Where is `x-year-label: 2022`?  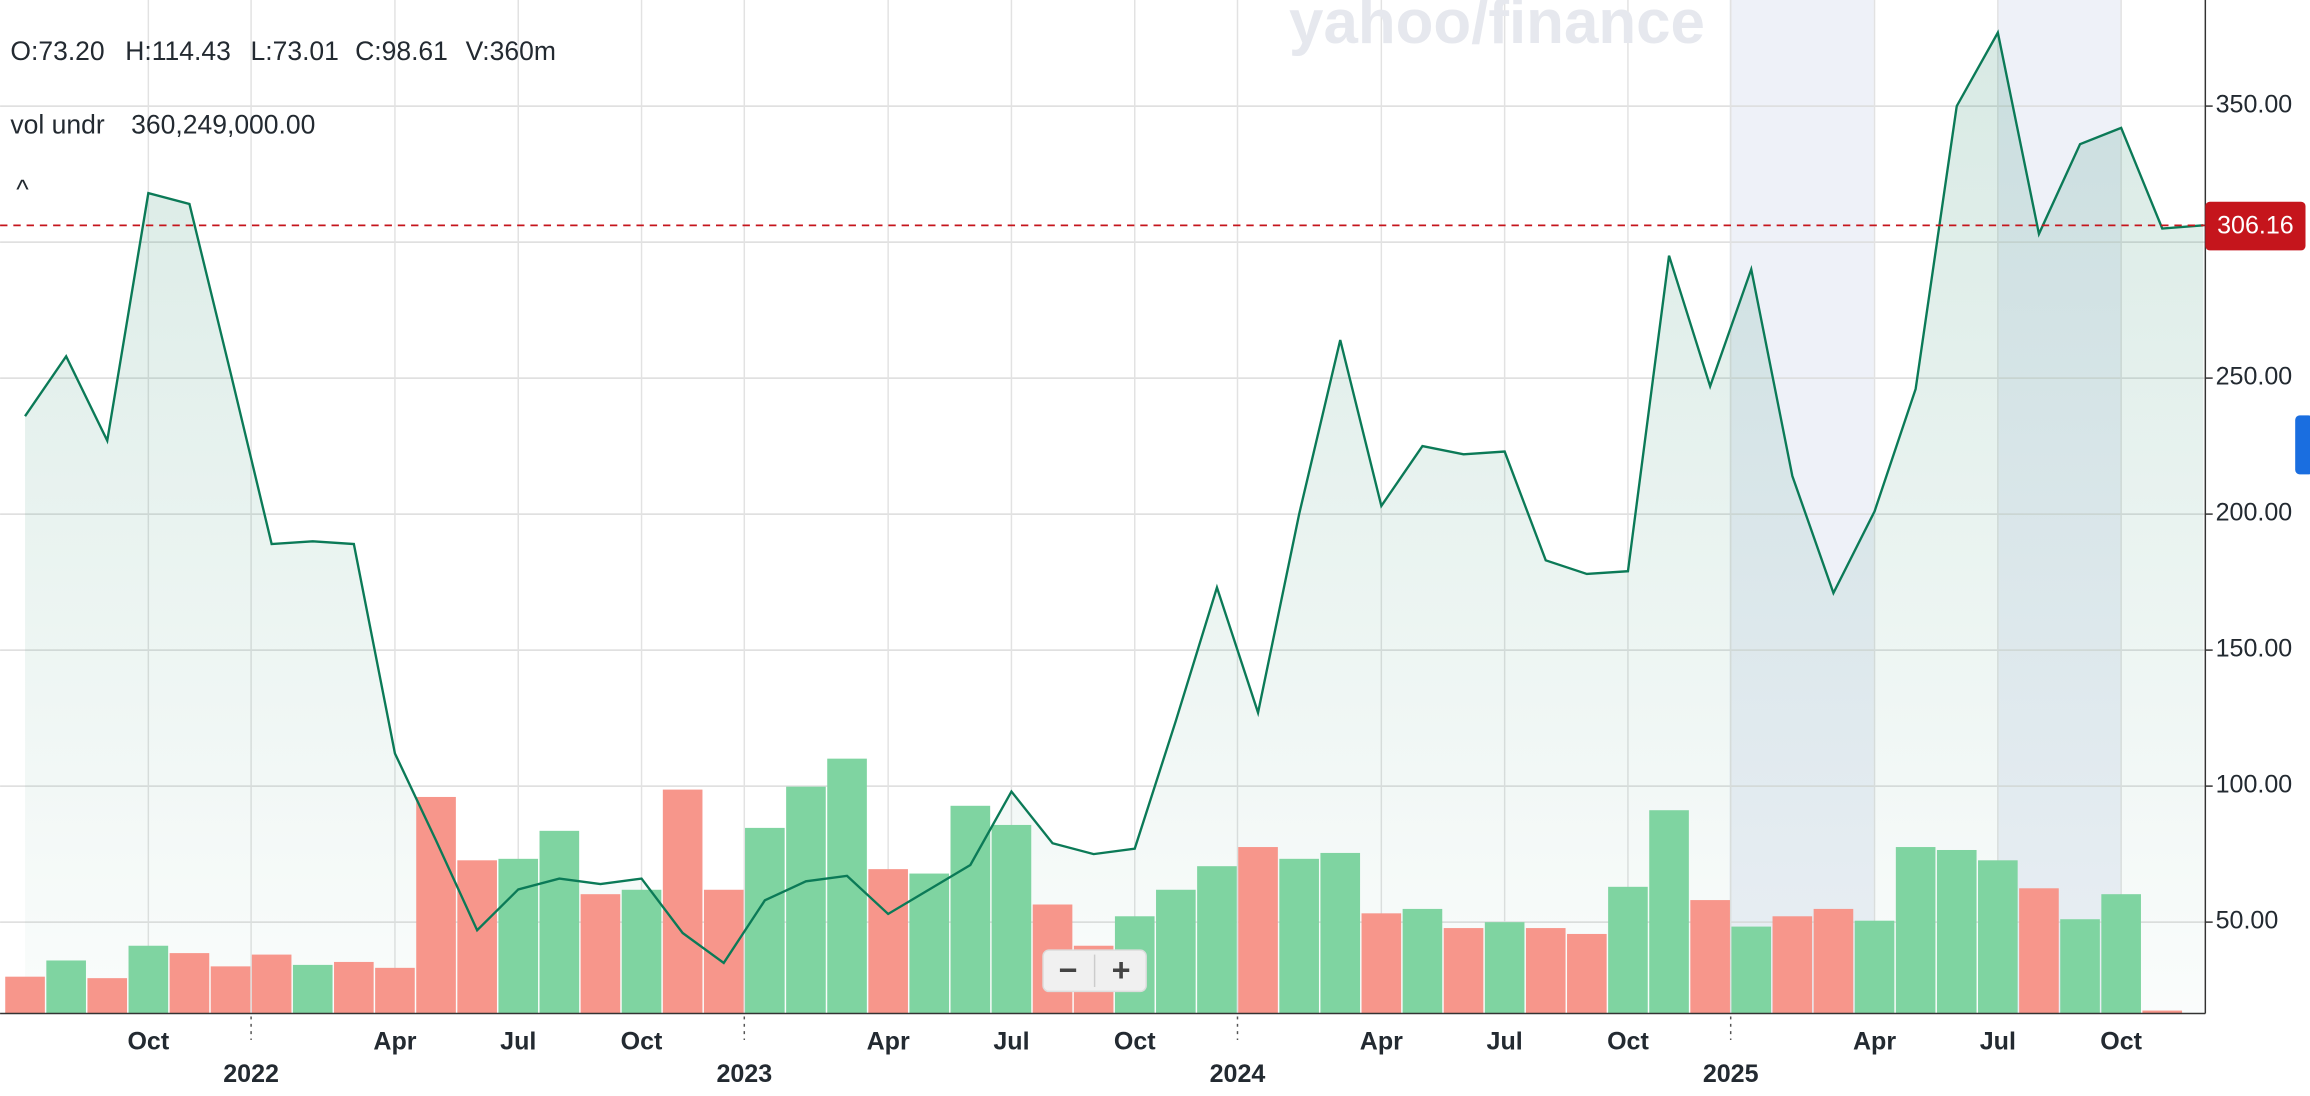 x-year-label: 2022 is located at coordinates (251, 1074).